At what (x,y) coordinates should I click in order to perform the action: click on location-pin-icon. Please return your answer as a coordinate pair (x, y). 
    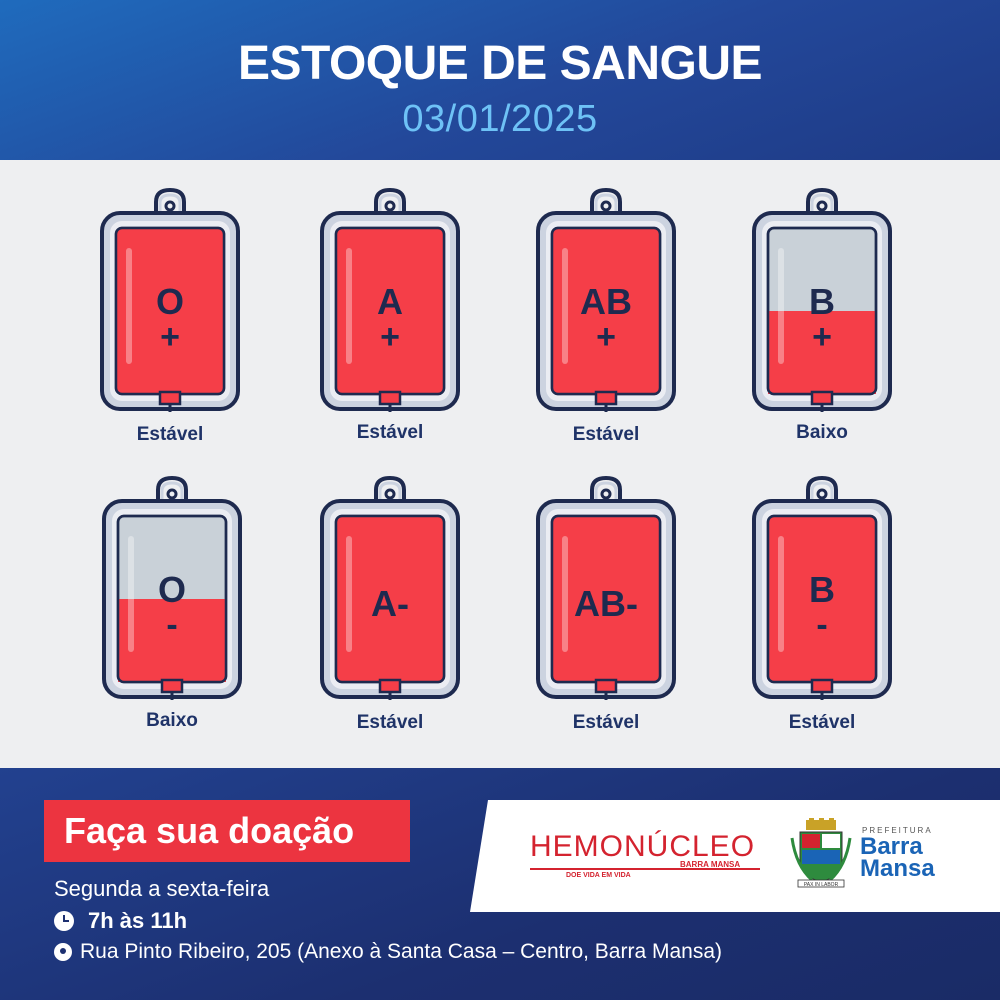
    Looking at the image, I should click on (63, 952).